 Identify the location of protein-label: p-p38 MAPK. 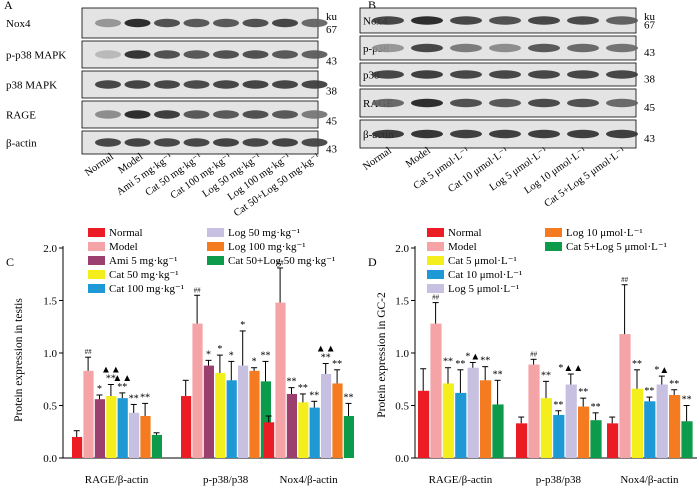
(36, 56).